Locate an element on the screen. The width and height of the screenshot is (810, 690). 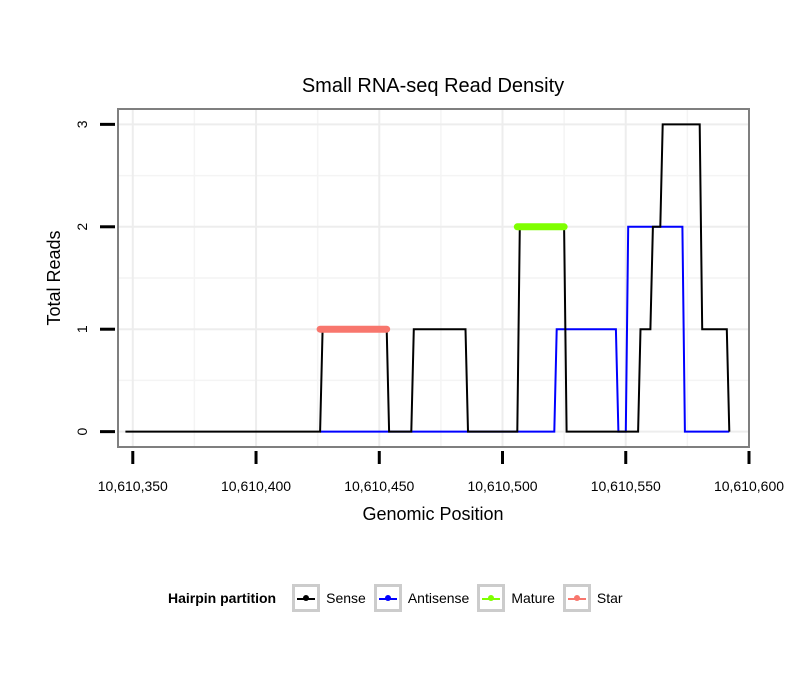
legend-item-mature: Mature is located at coordinates (516, 598).